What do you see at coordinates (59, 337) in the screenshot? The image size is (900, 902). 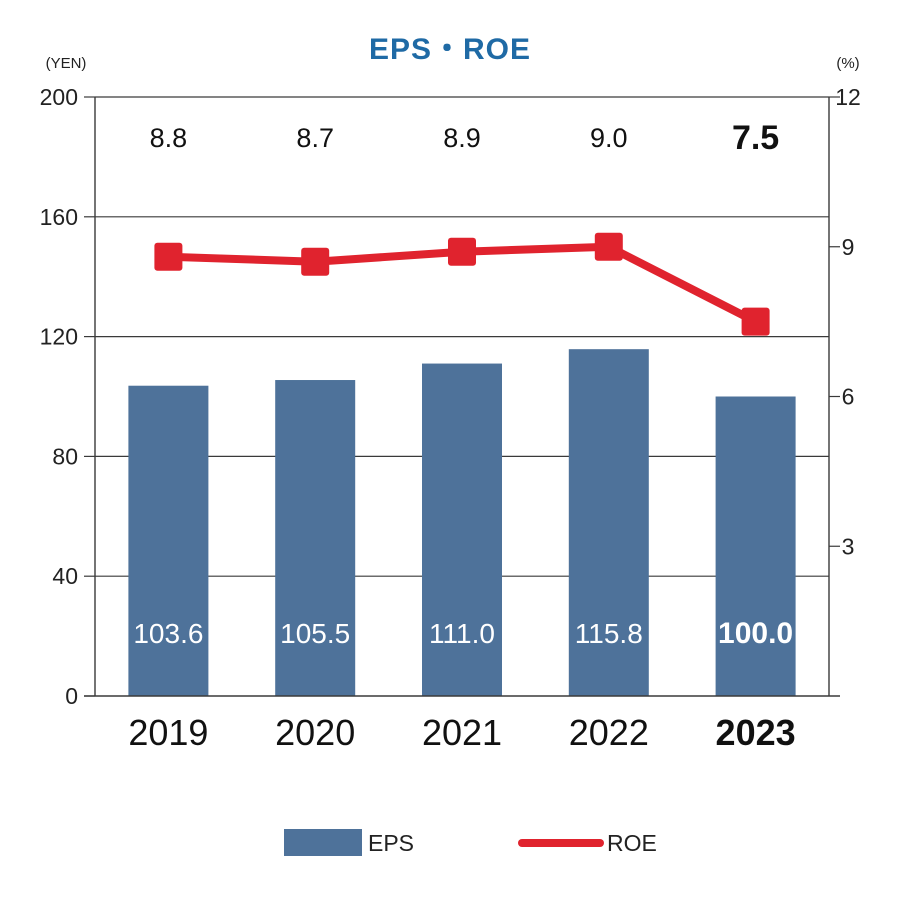 I see `left-tick-label: 120` at bounding box center [59, 337].